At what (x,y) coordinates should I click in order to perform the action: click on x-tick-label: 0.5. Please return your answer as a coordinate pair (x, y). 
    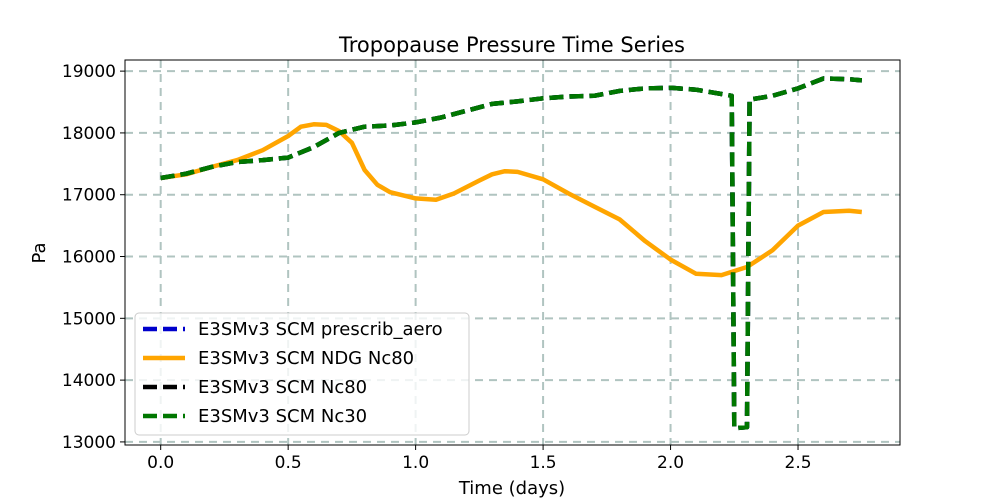
    Looking at the image, I should click on (288, 463).